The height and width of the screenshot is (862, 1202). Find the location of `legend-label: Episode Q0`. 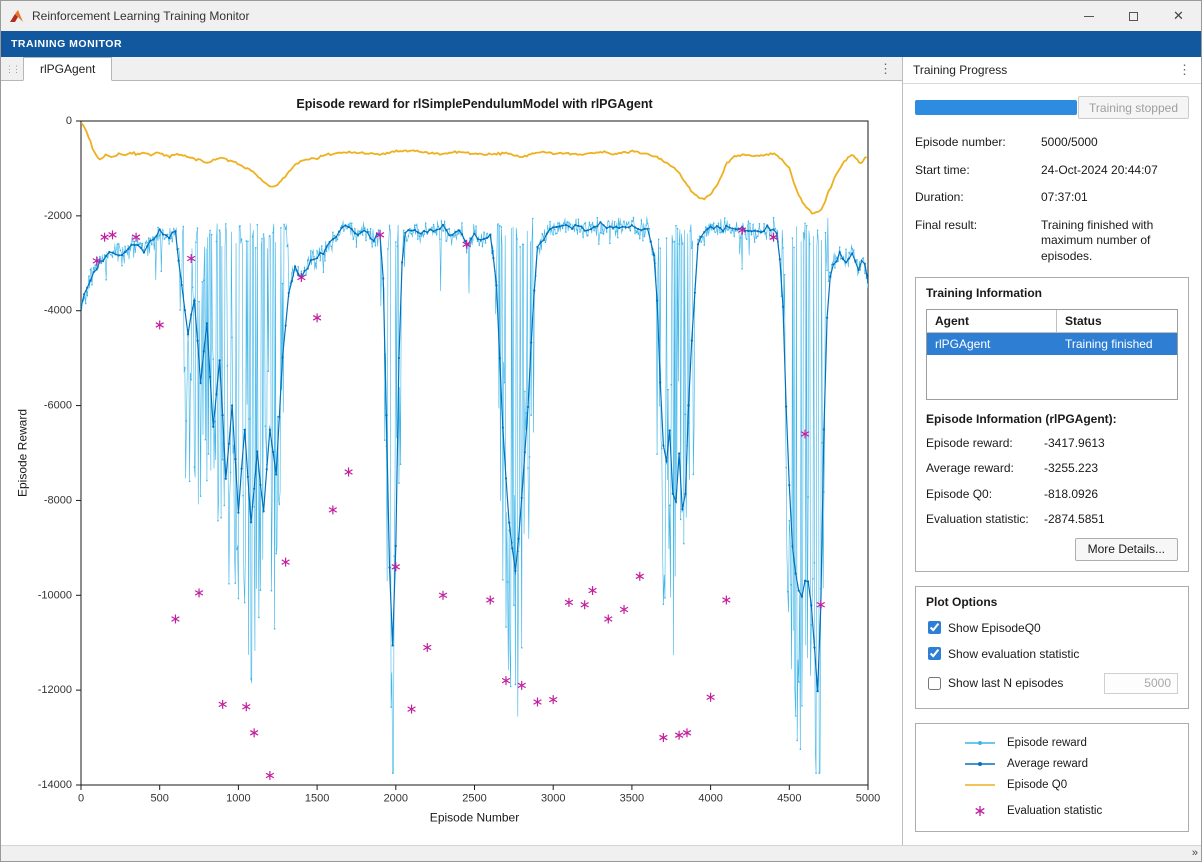

legend-label: Episode Q0 is located at coordinates (1037, 784).